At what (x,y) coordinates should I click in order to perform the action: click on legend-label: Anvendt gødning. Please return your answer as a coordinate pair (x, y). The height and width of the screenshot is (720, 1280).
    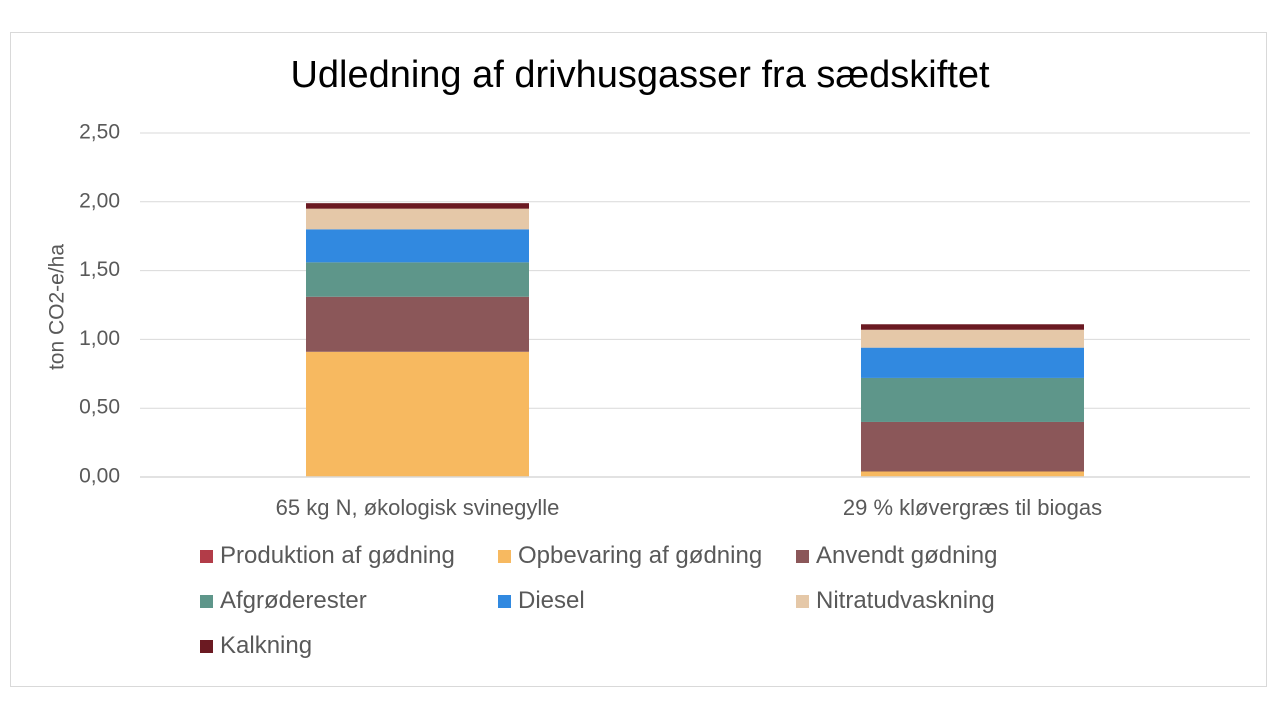
    Looking at the image, I should click on (907, 555).